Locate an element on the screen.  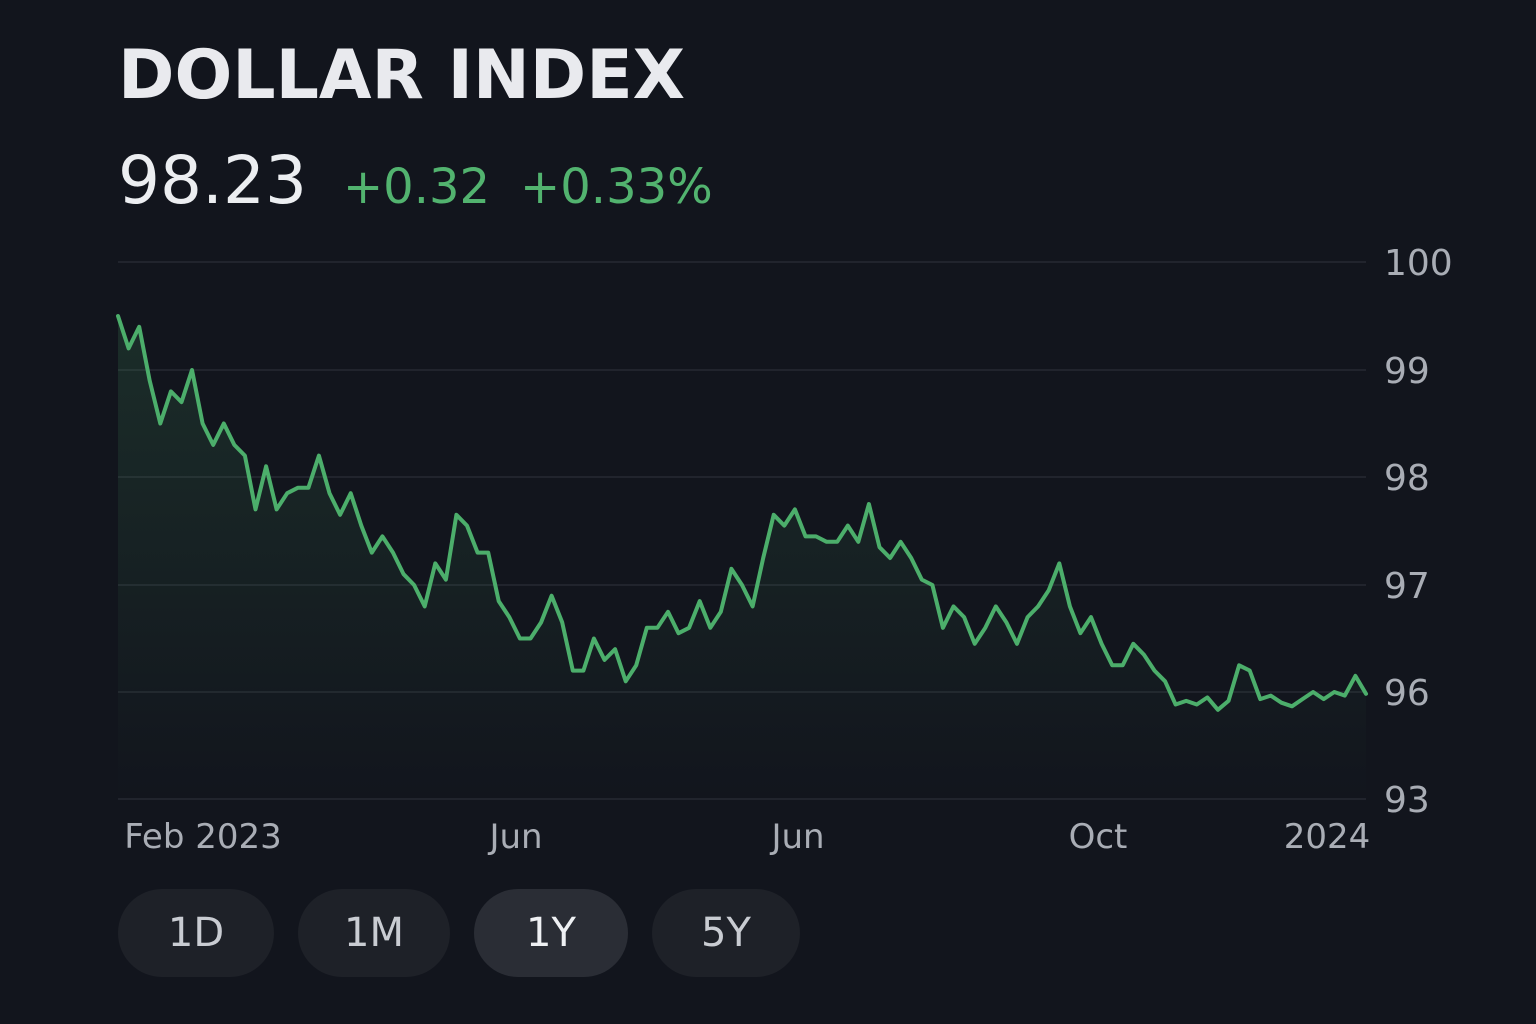
y-tick-label: 97 is located at coordinates (1407, 586).